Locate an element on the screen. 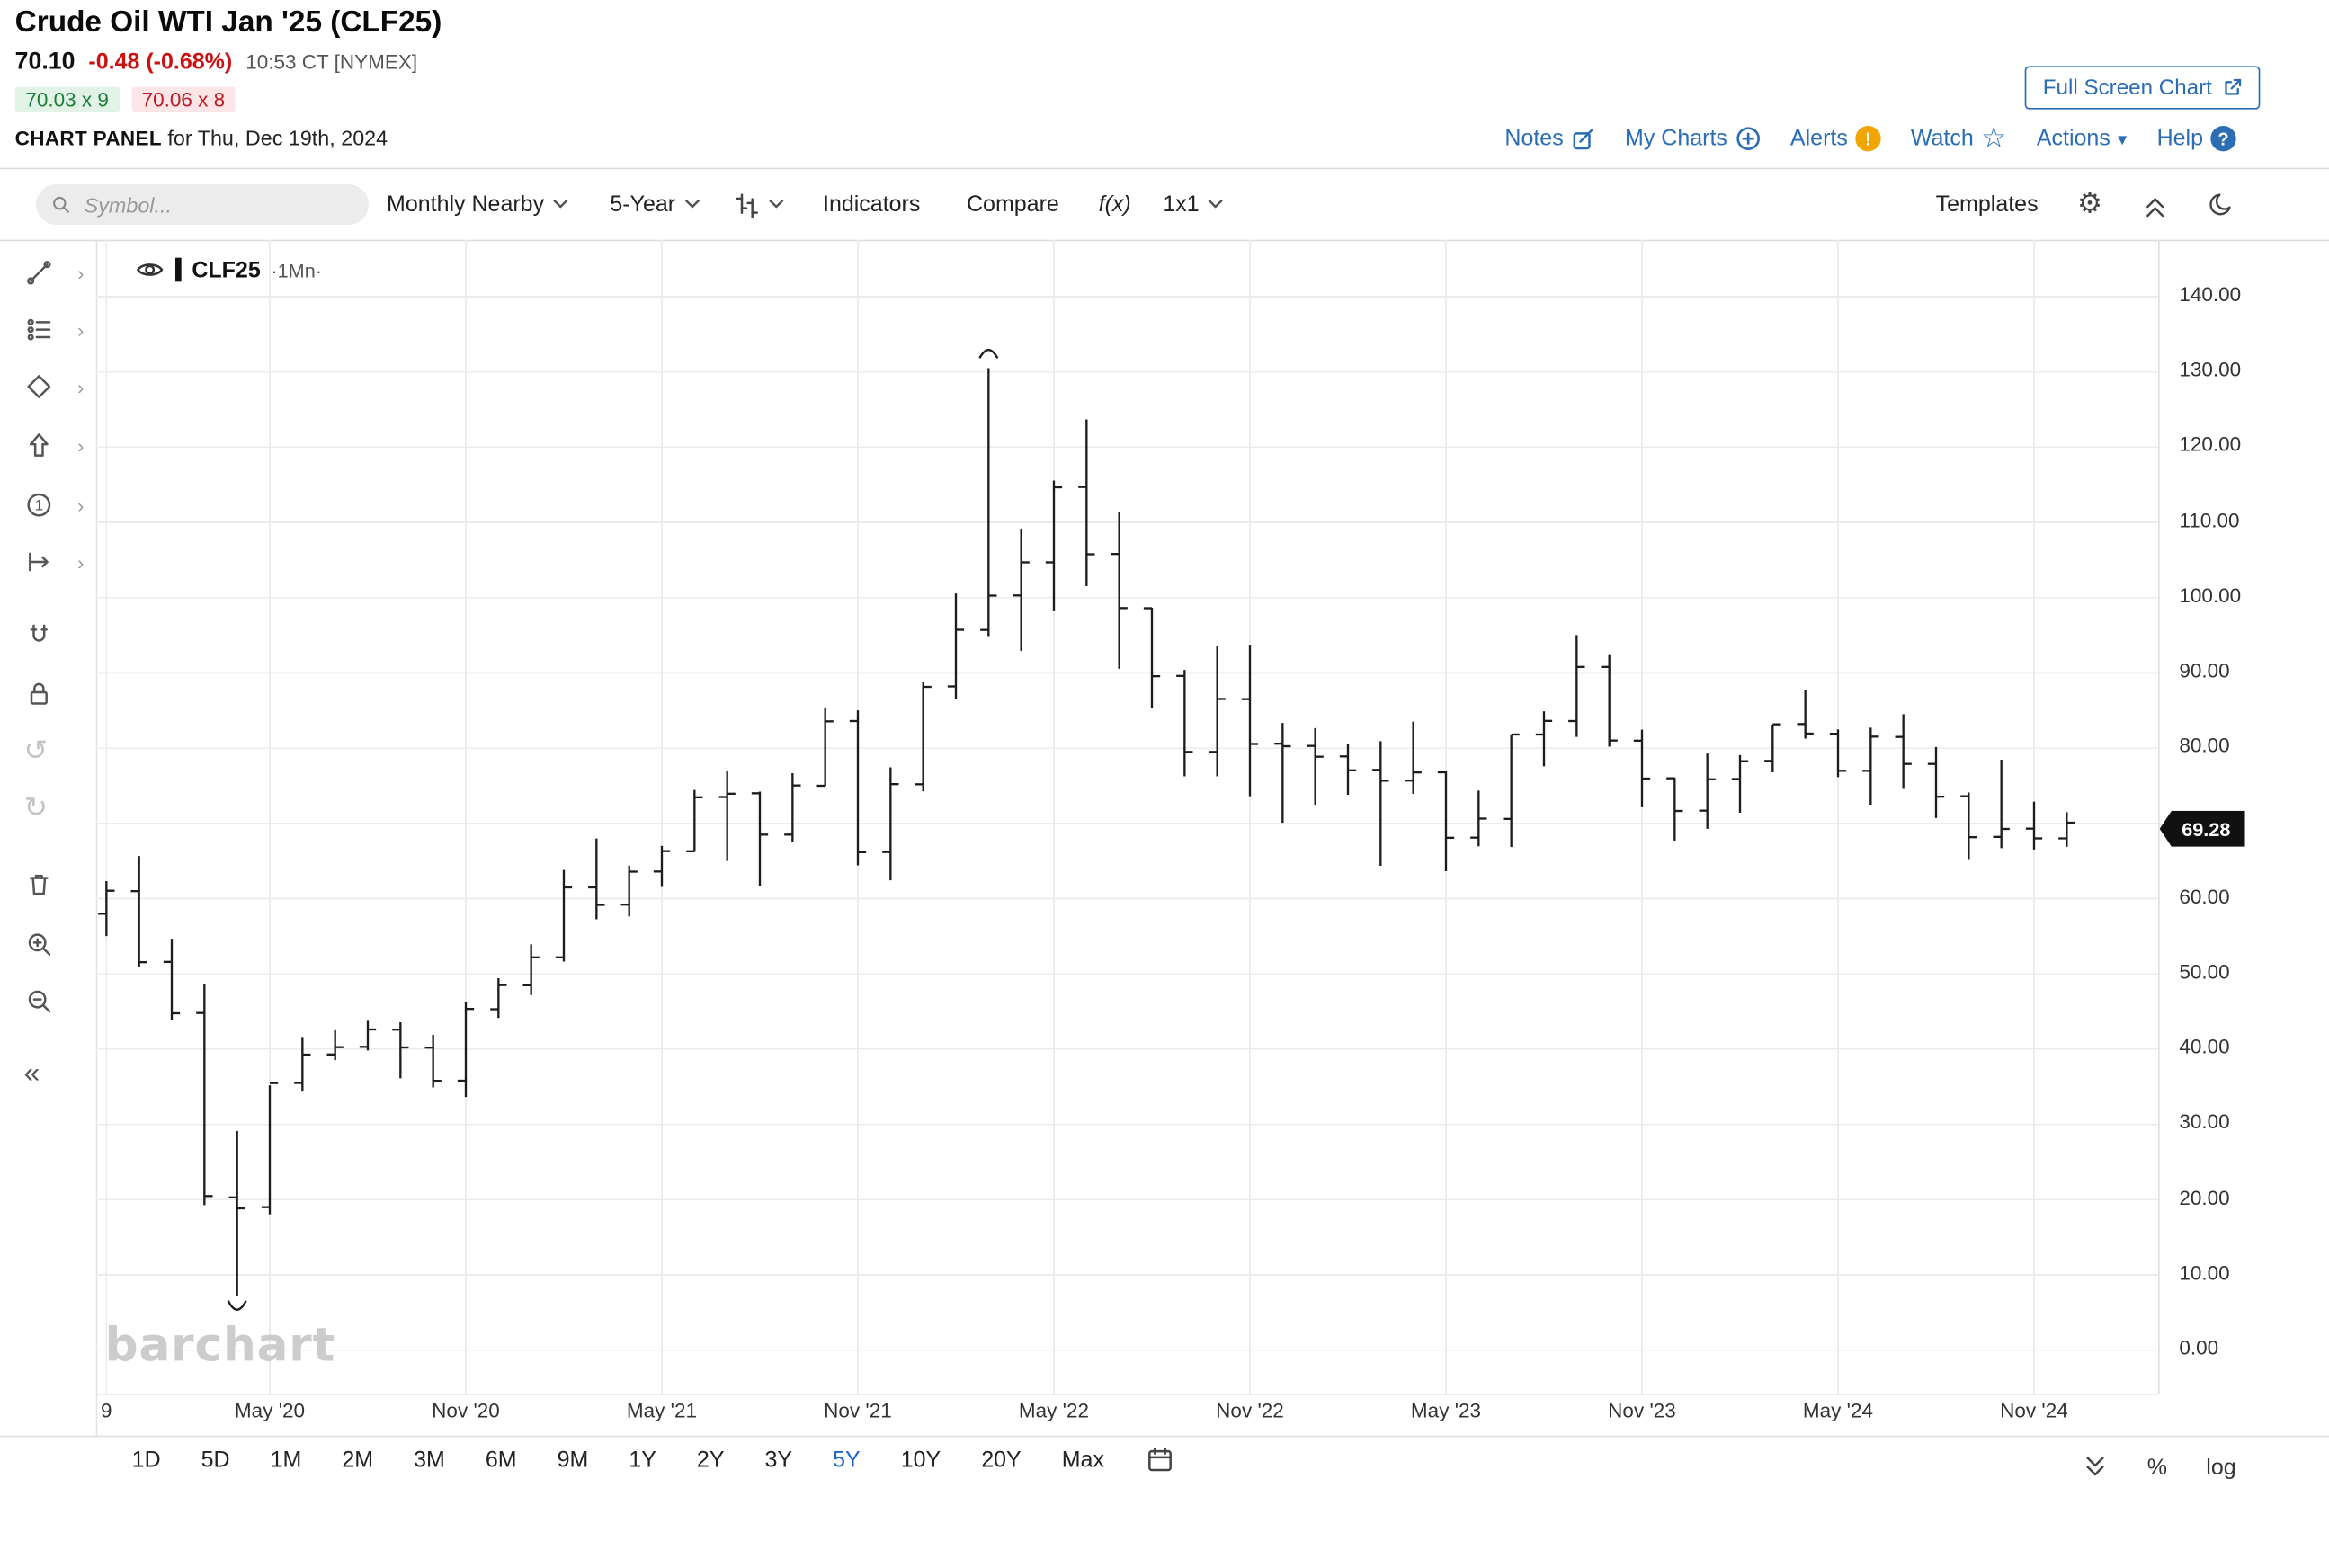  settings-gear-icon: ⚙ is located at coordinates (2090, 204).